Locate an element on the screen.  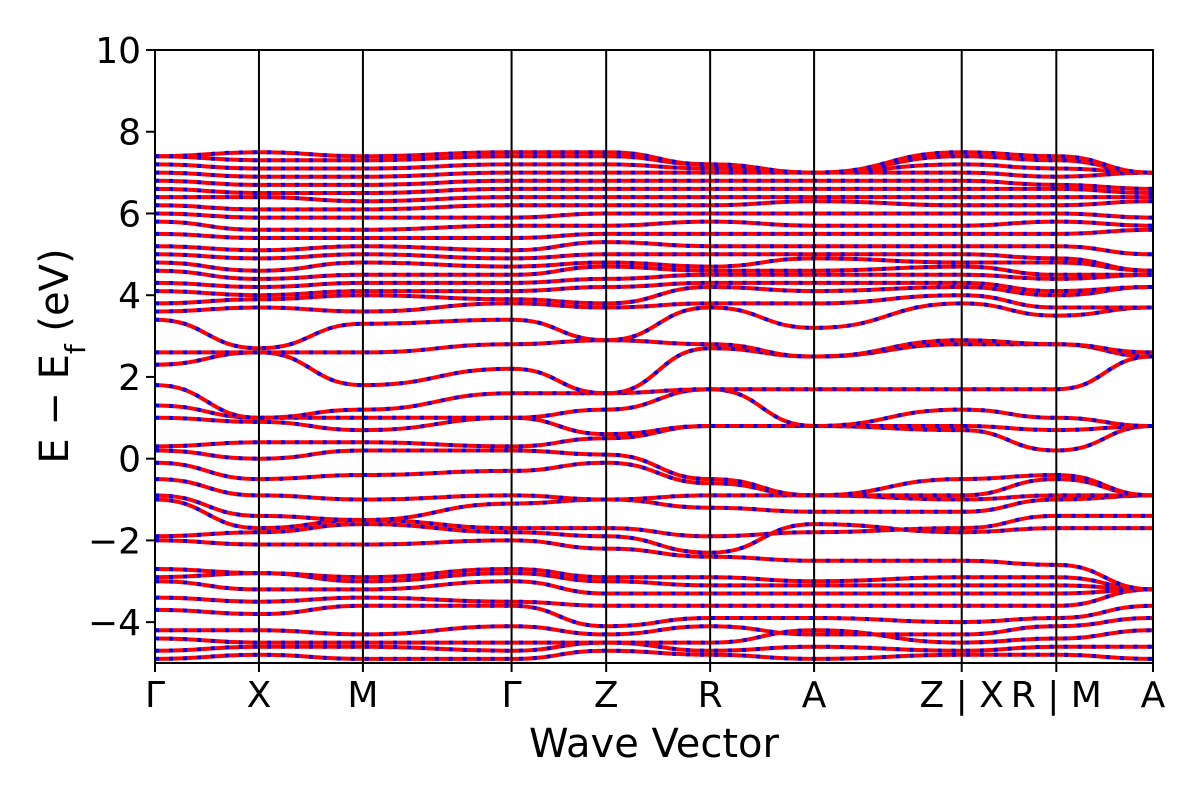
x-tick-label: Z is located at coordinates (606, 695).